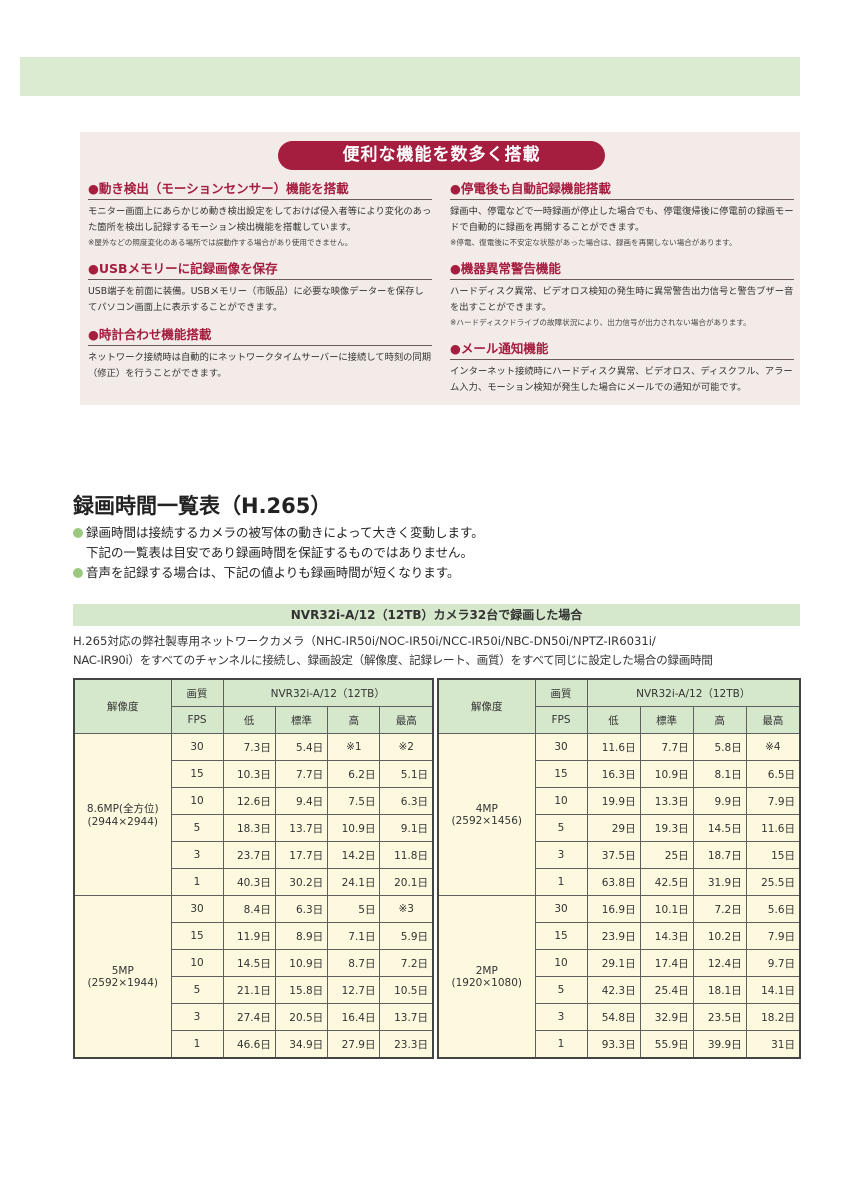  I want to click on table-row: 1 46.6日 34.9日 27.9日 23.3日, so click(254, 1044).